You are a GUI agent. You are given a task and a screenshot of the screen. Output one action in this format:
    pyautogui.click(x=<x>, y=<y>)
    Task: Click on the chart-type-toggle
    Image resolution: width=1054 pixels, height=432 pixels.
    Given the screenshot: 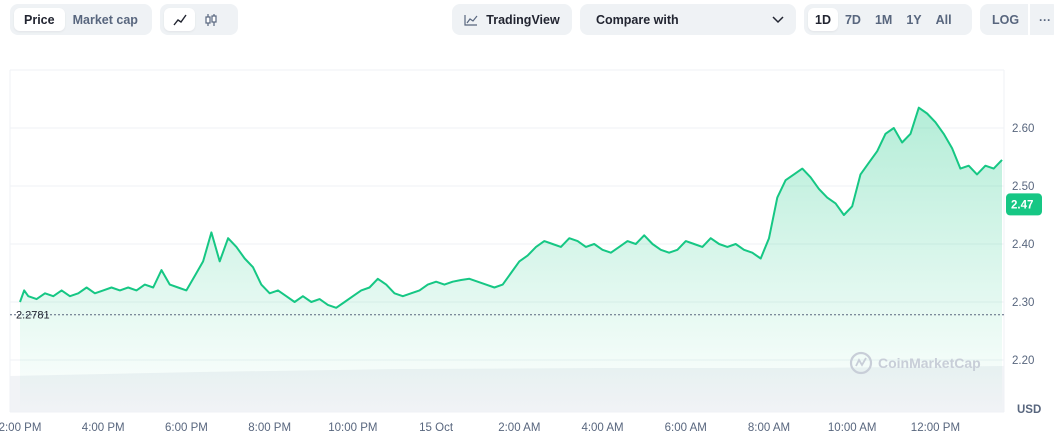 What is the action you would take?
    pyautogui.click(x=199, y=19)
    